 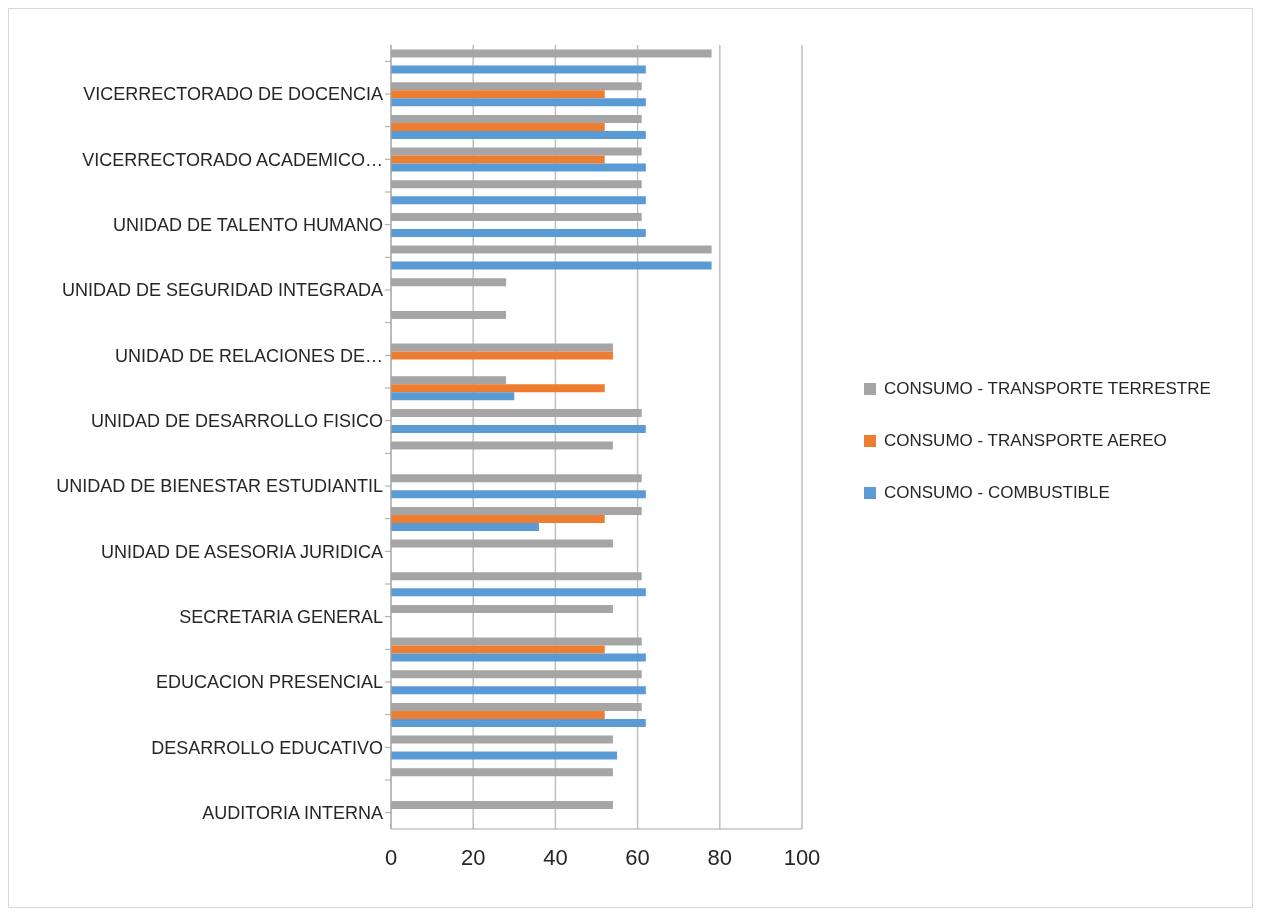 What do you see at coordinates (473, 857) in the screenshot?
I see `x-tick-label: 20` at bounding box center [473, 857].